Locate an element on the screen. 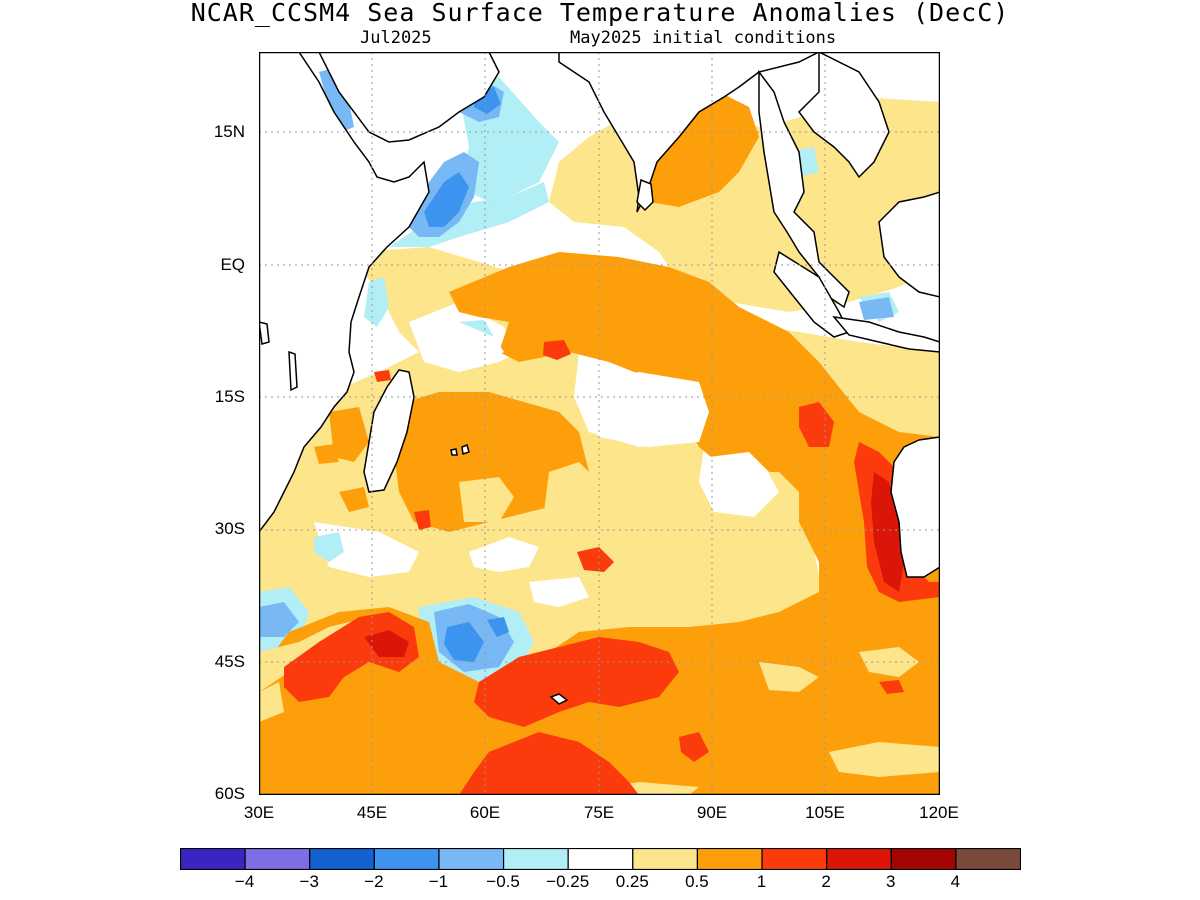 This screenshot has width=1200, height=900. color-scale-label: −0.25 is located at coordinates (568, 881).